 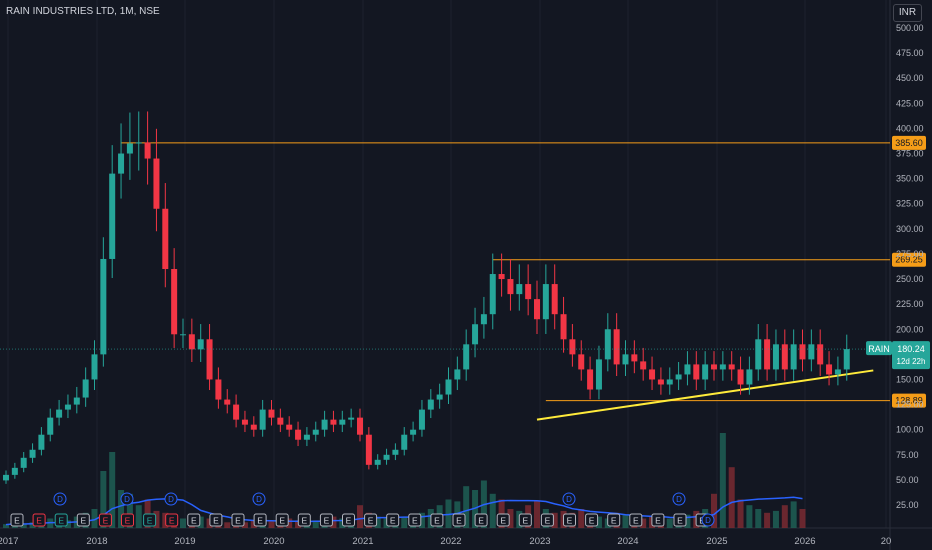 I want to click on countdown-label: 12d 22h, so click(x=911, y=361).